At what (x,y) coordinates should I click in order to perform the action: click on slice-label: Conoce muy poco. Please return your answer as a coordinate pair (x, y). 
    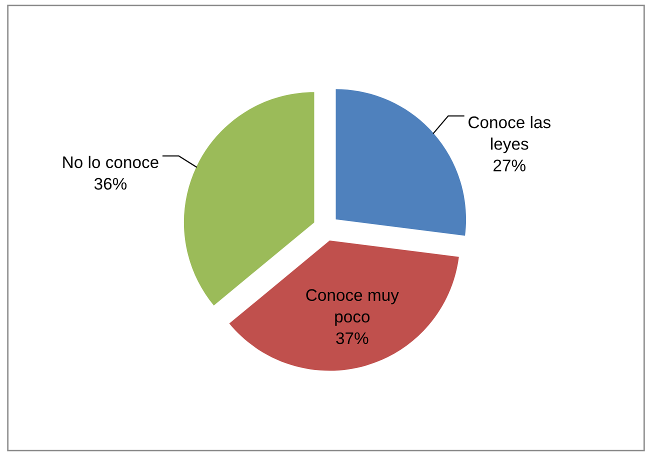
    Looking at the image, I should click on (352, 307).